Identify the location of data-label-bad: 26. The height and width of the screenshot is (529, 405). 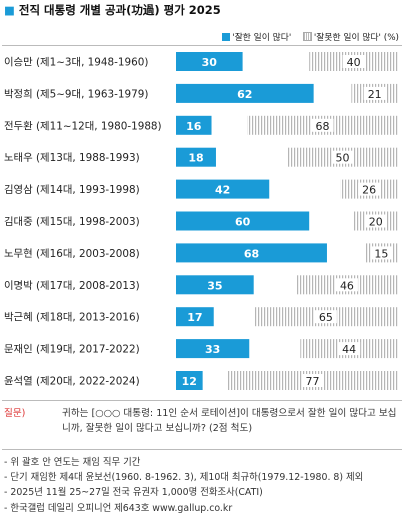
(369, 190).